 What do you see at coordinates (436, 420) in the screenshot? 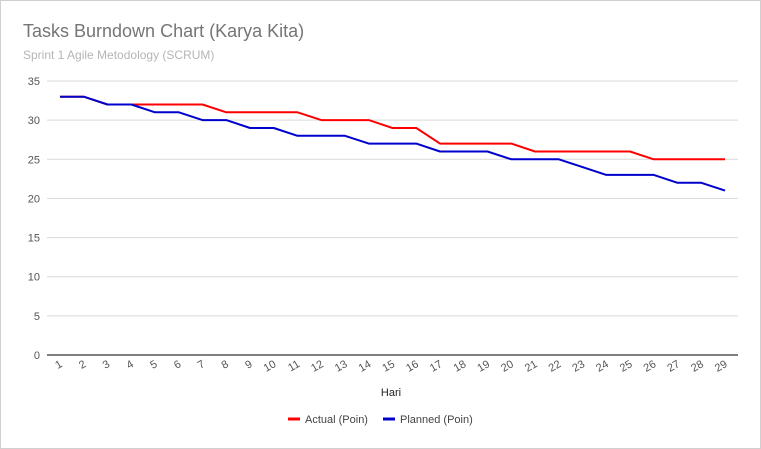
I see `legend-item-label: Planned (Poin)` at bounding box center [436, 420].